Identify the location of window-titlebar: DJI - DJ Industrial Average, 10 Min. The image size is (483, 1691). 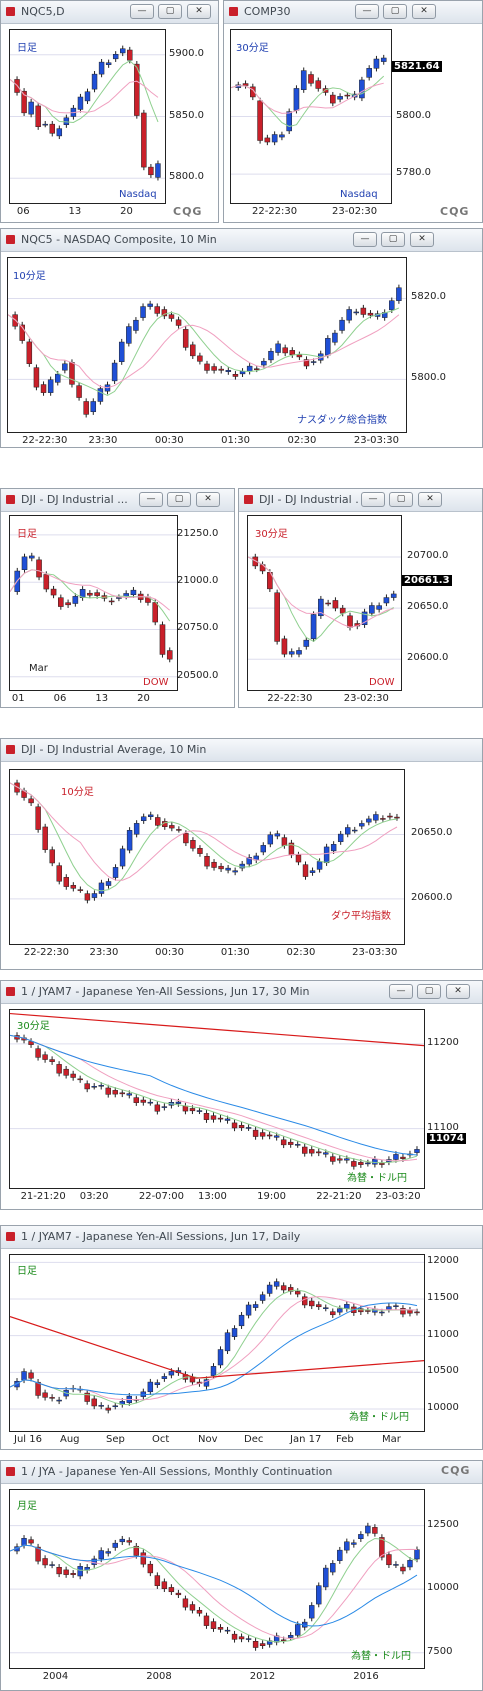
(241, 750).